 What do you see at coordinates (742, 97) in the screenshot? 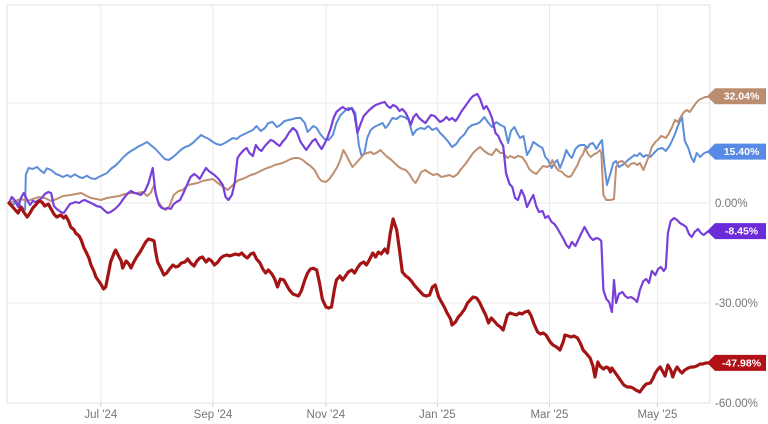
I see `series-tan-value-label: 32.04%` at bounding box center [742, 97].